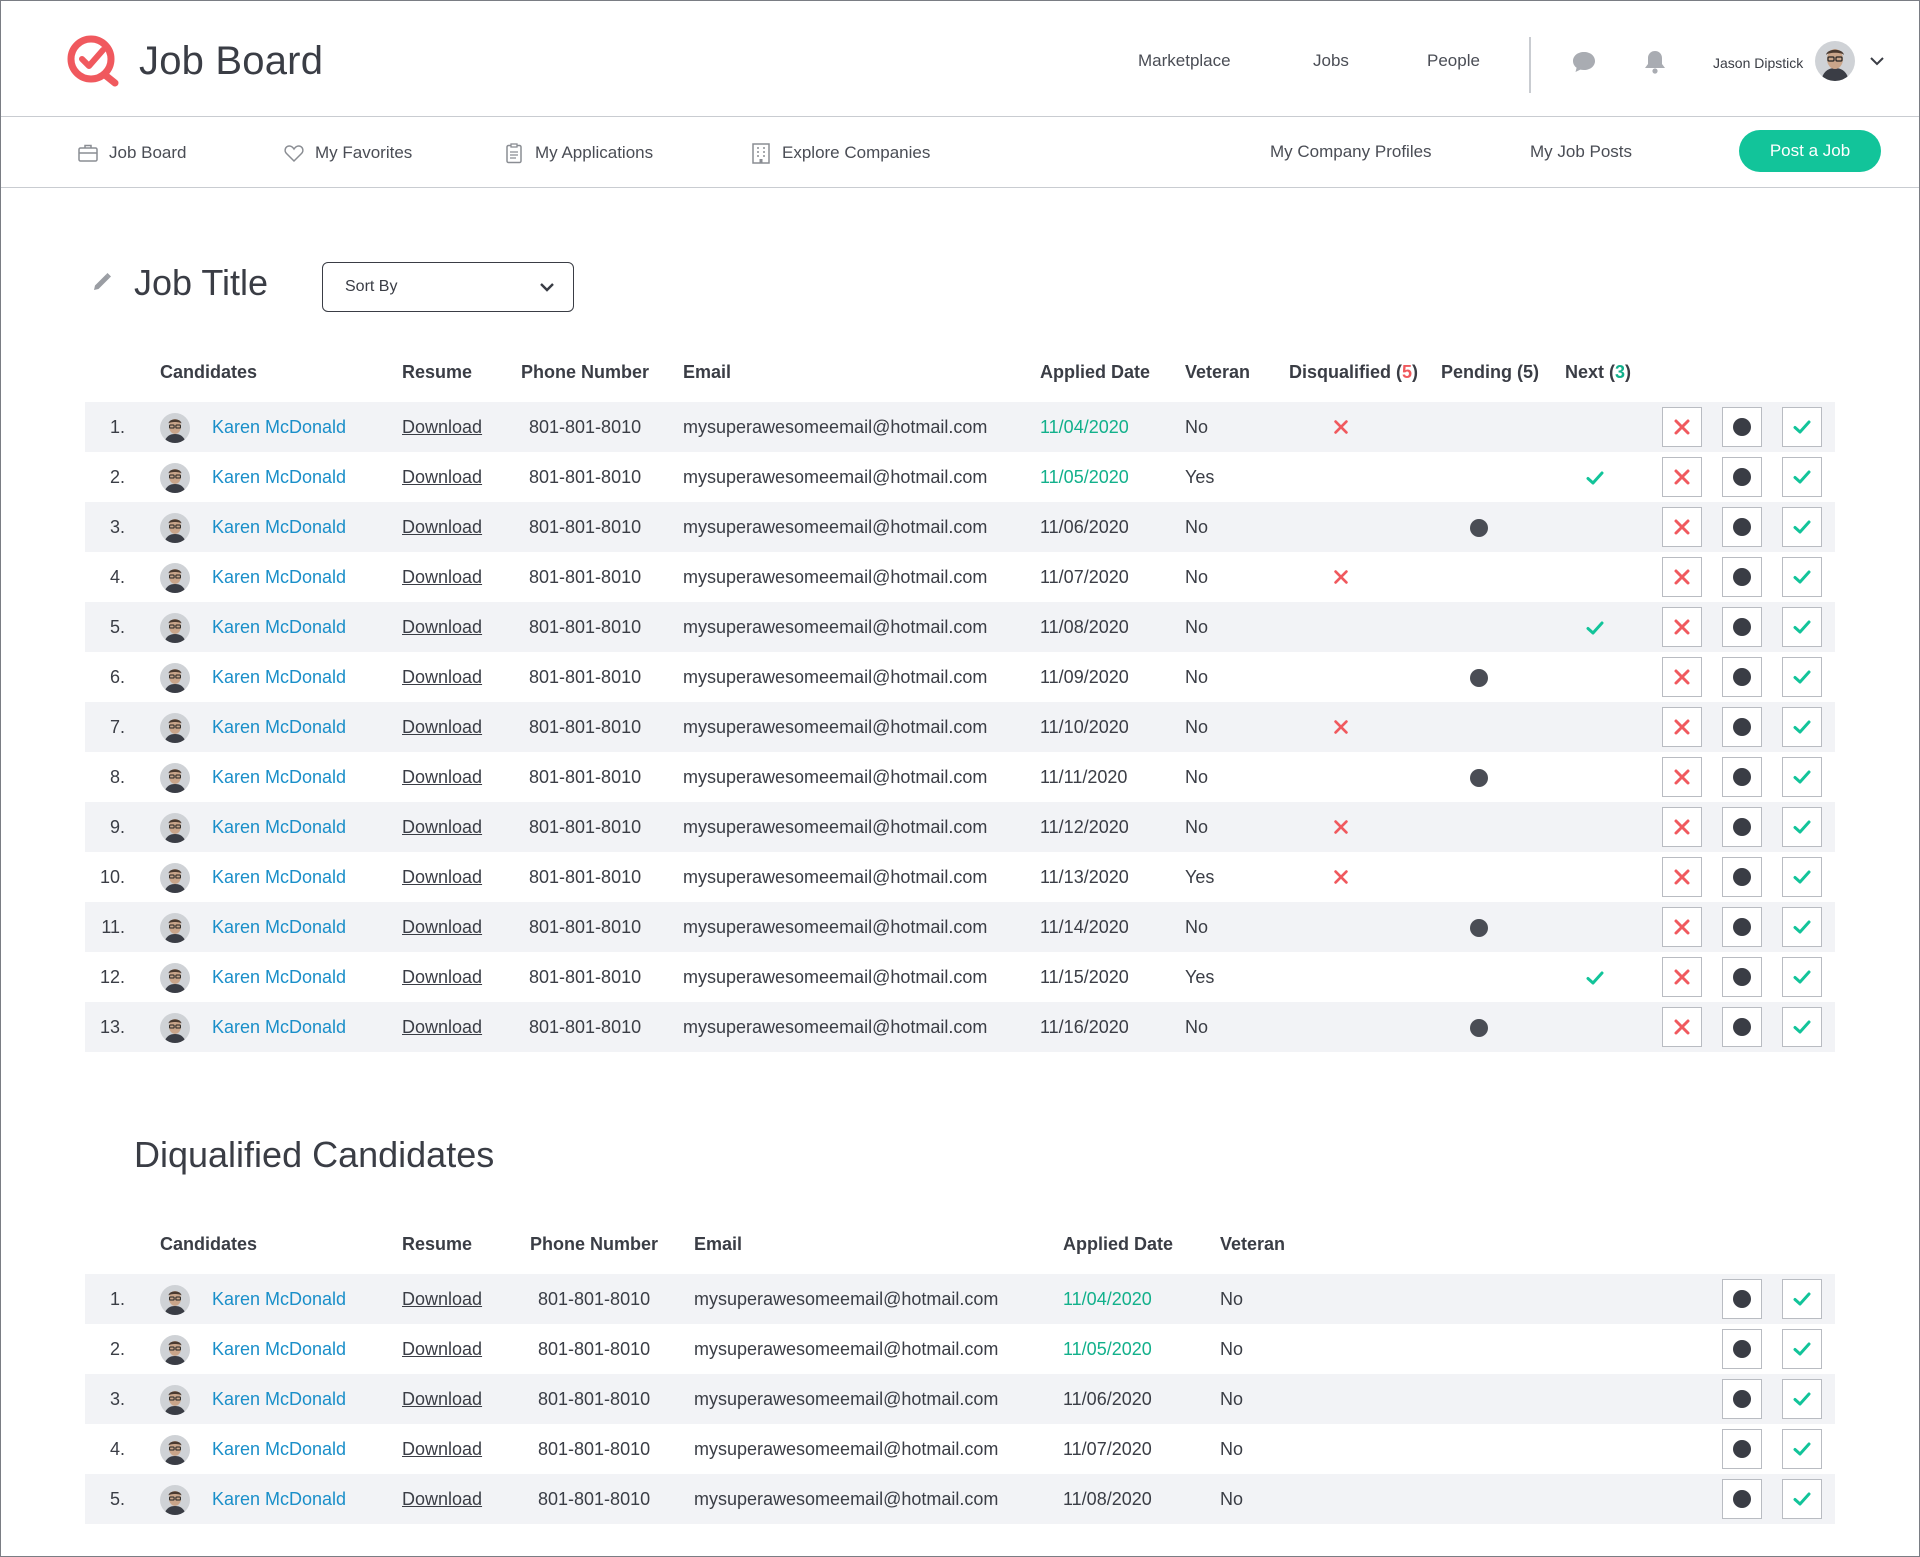  What do you see at coordinates (578, 153) in the screenshot?
I see `subnav-my-applications: My Applications` at bounding box center [578, 153].